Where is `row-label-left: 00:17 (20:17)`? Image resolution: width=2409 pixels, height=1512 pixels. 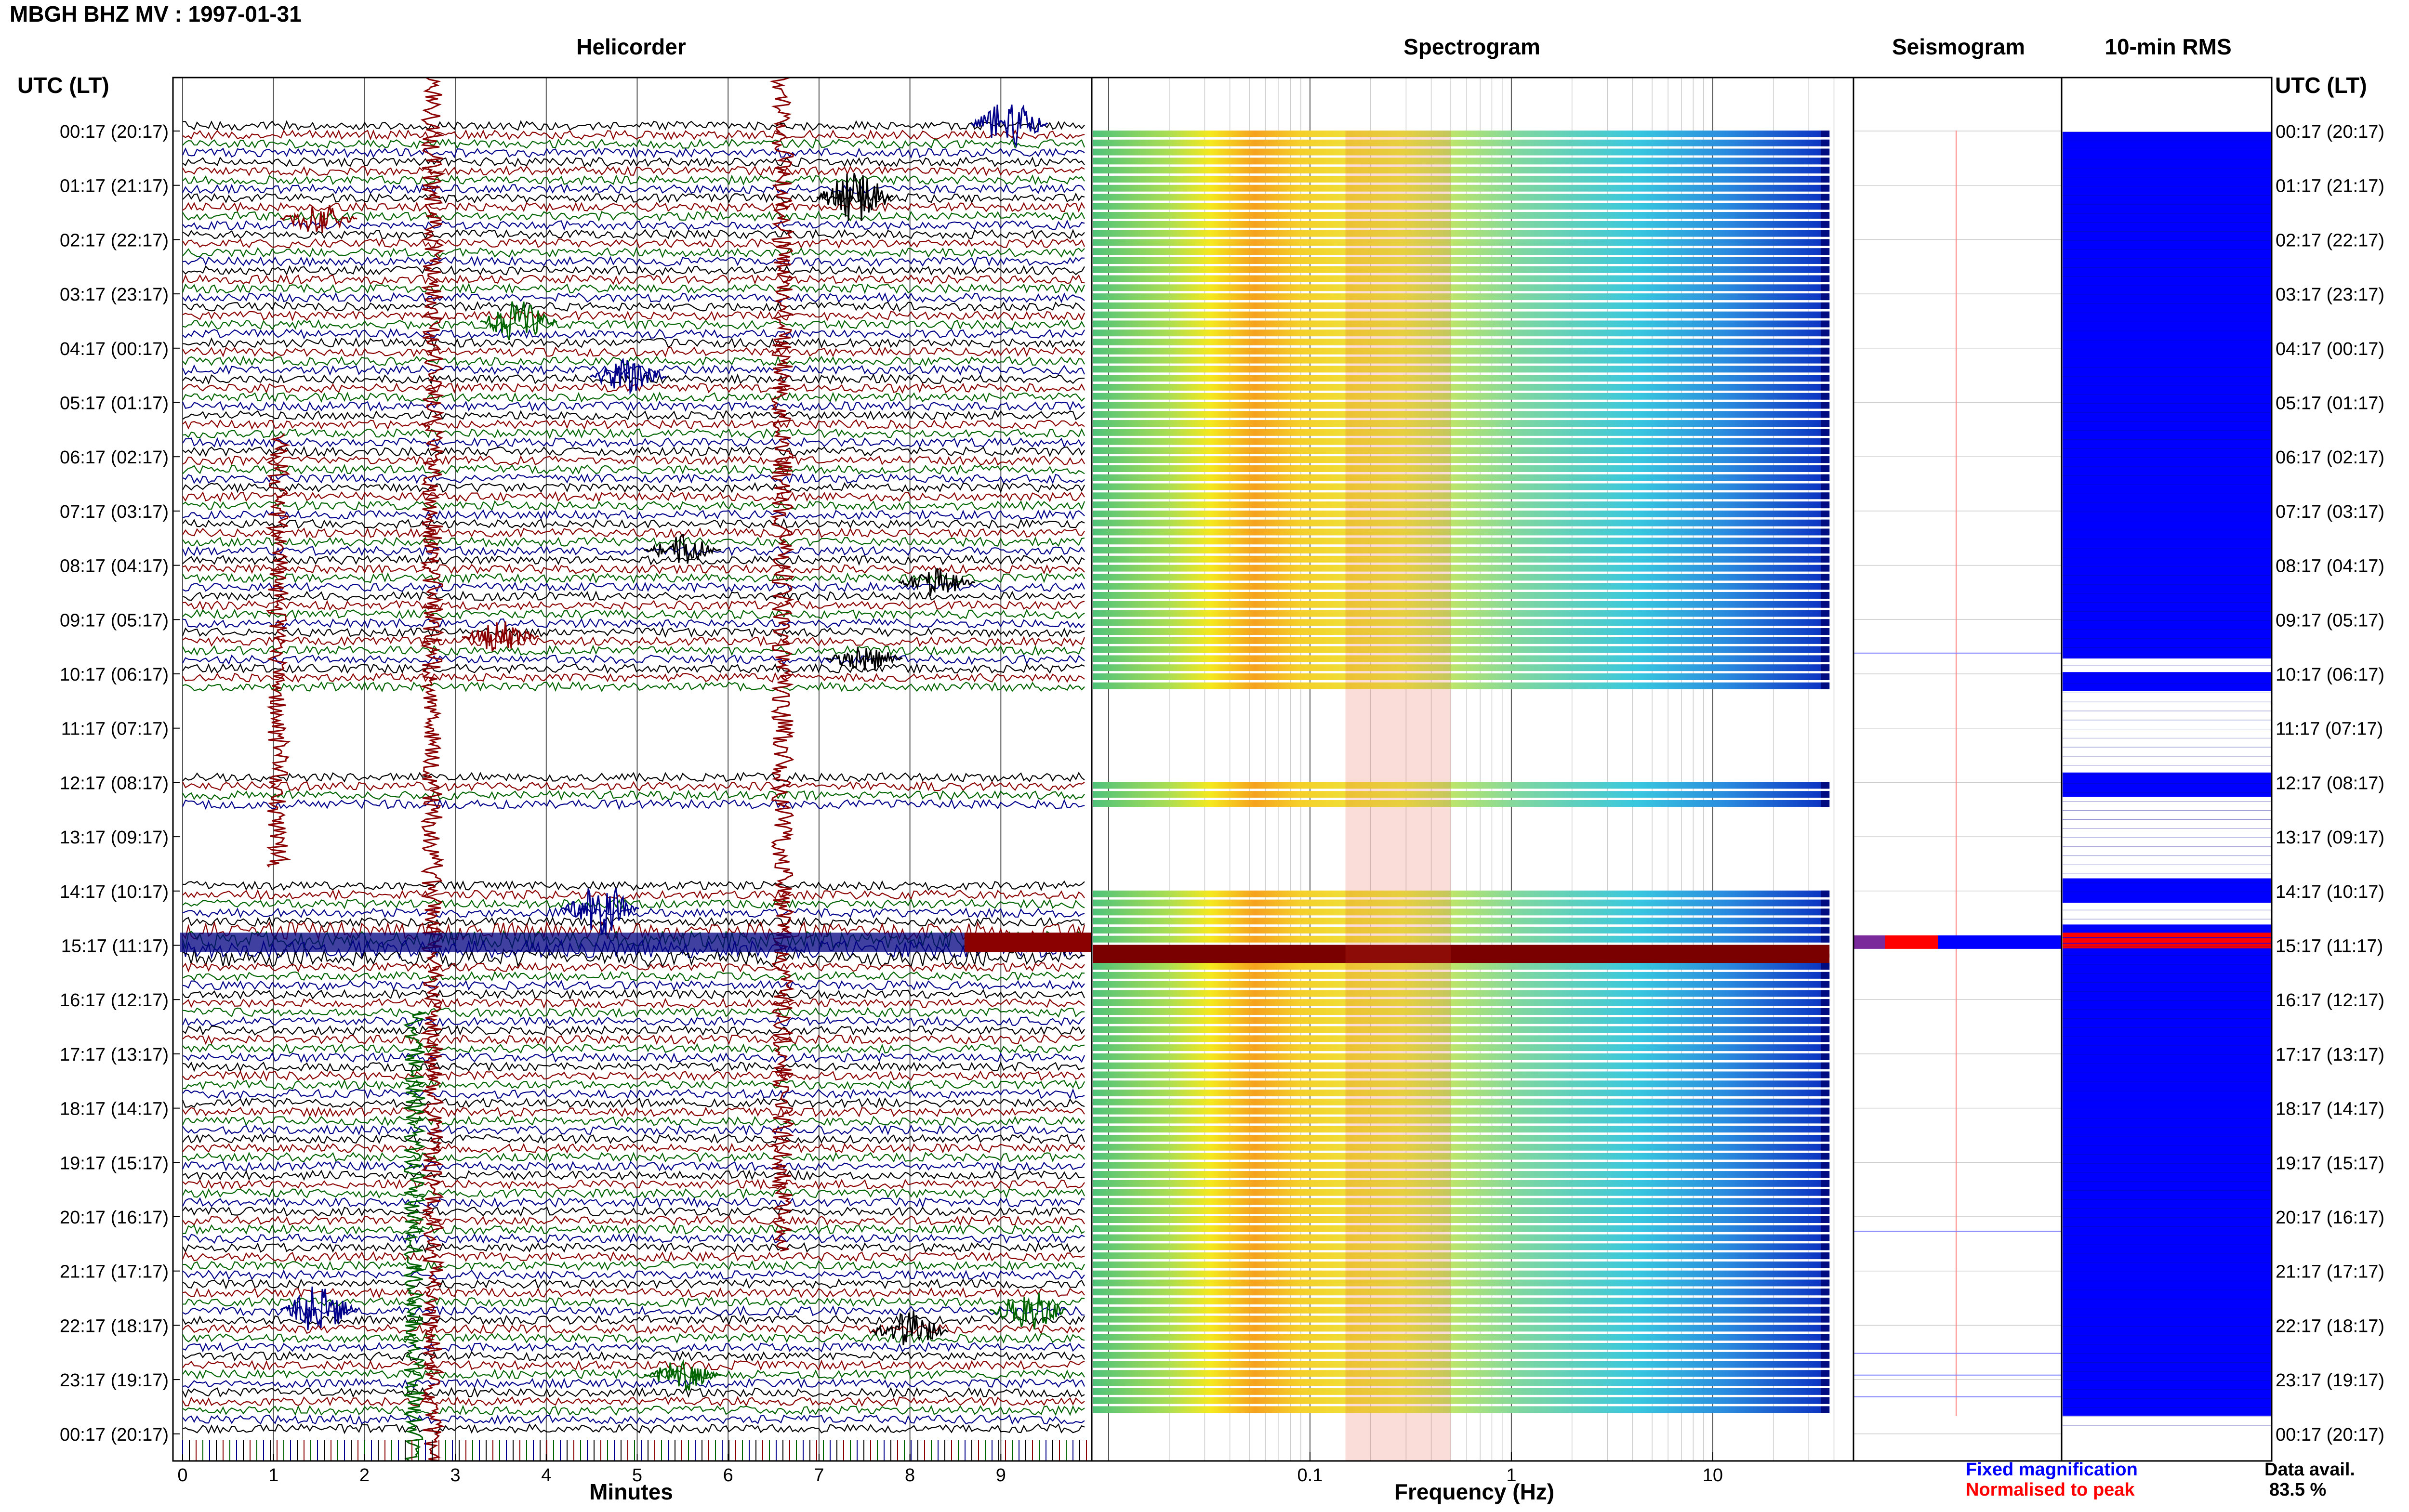
row-label-left: 00:17 (20:17) is located at coordinates (114, 132).